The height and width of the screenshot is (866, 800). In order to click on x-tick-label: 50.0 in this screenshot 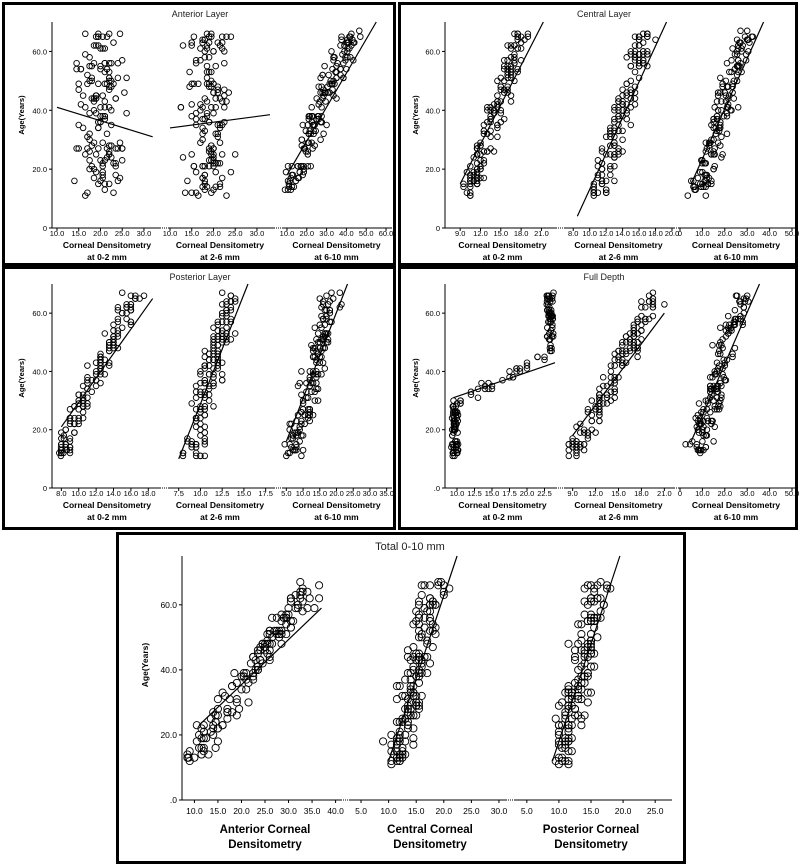, I will do `click(792, 233)`.